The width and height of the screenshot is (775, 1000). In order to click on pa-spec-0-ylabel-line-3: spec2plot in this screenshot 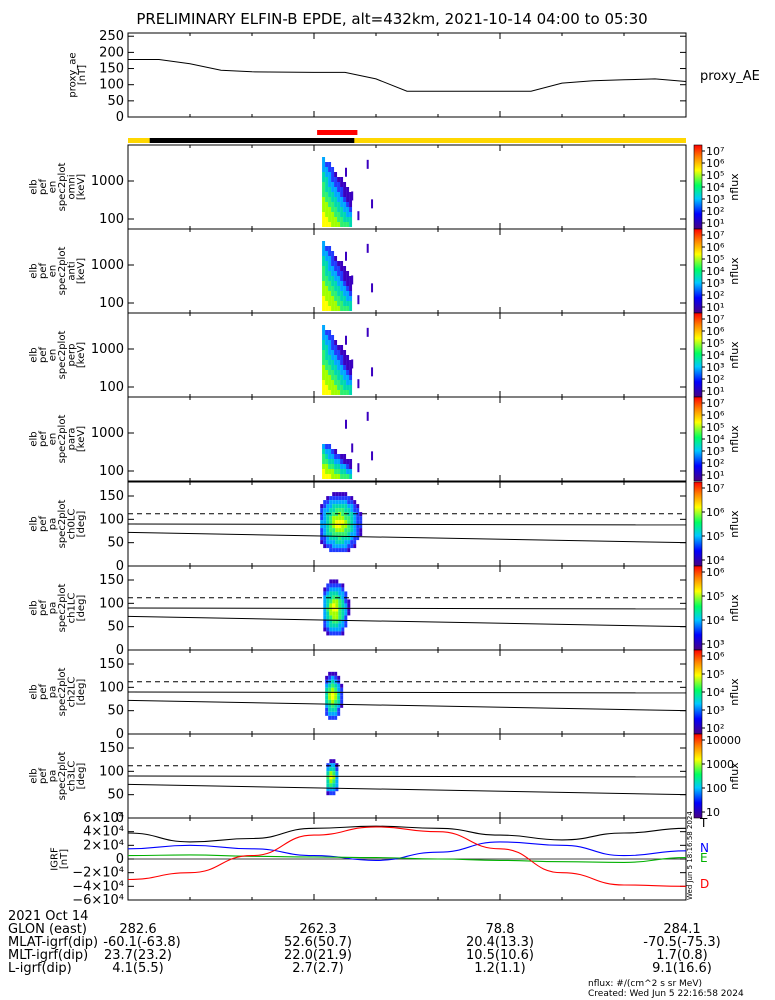, I will do `click(62, 524)`.